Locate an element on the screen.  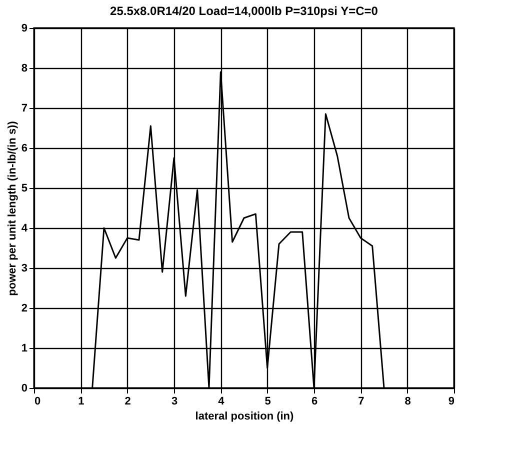
y-axis-title: power per unit length (in-lb/(in s)) is located at coordinates (12, 208).